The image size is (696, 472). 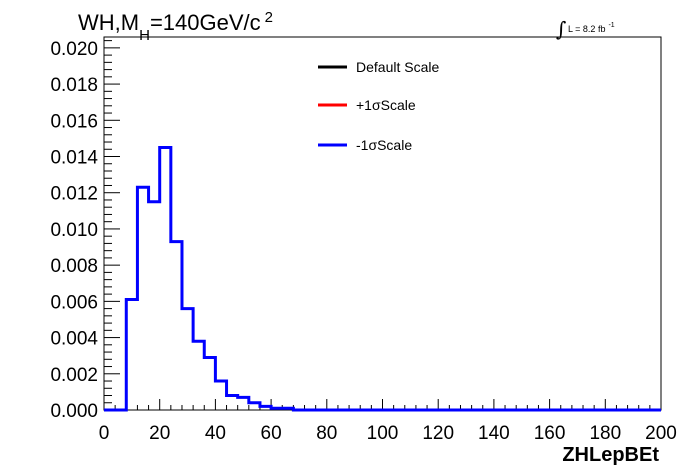 What do you see at coordinates (74, 49) in the screenshot?
I see `y-tick-label: 0.020` at bounding box center [74, 49].